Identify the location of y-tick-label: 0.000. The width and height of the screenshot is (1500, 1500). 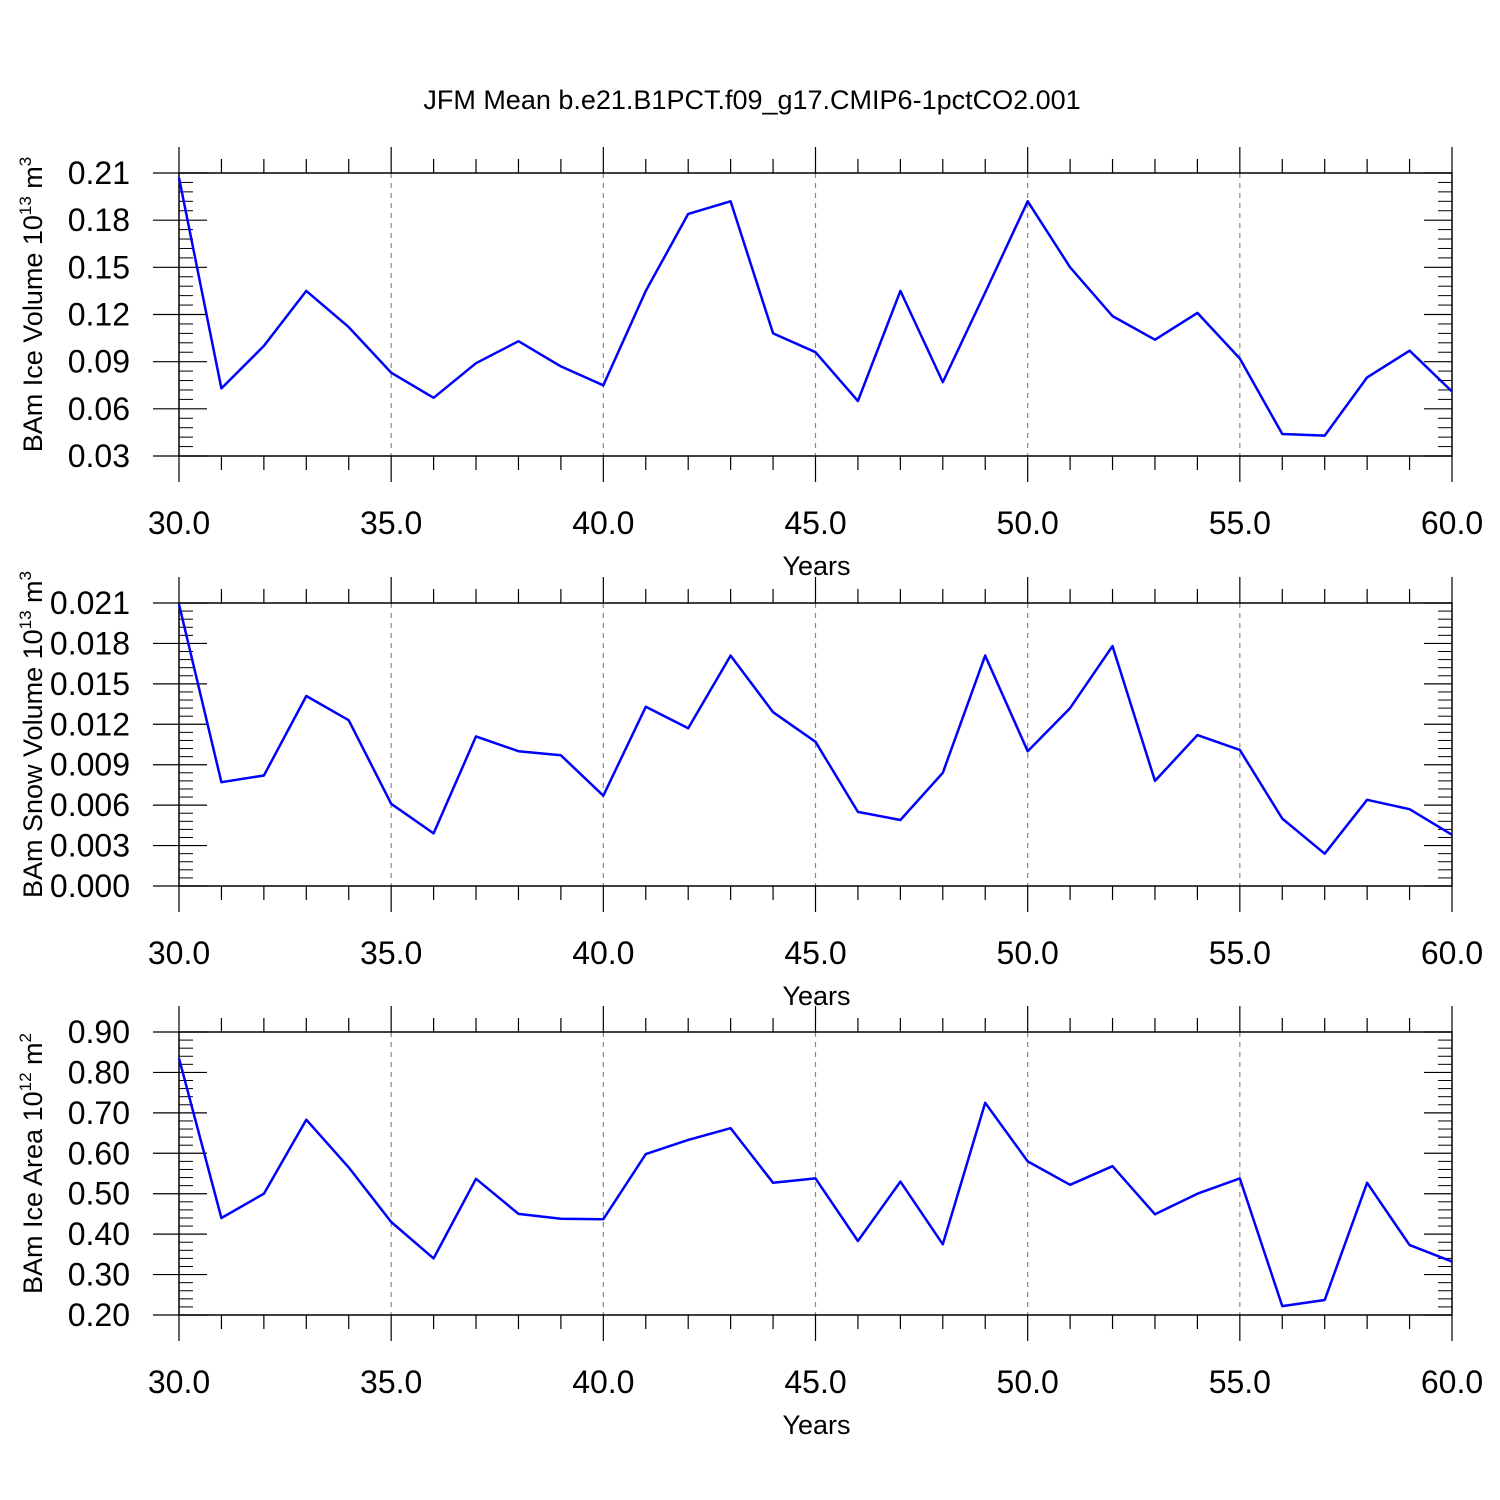
(90, 886).